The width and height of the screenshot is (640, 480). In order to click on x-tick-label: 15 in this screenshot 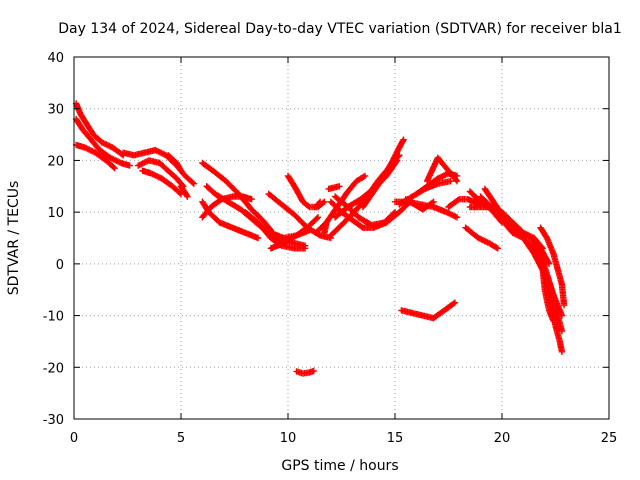, I will do `click(395, 438)`.